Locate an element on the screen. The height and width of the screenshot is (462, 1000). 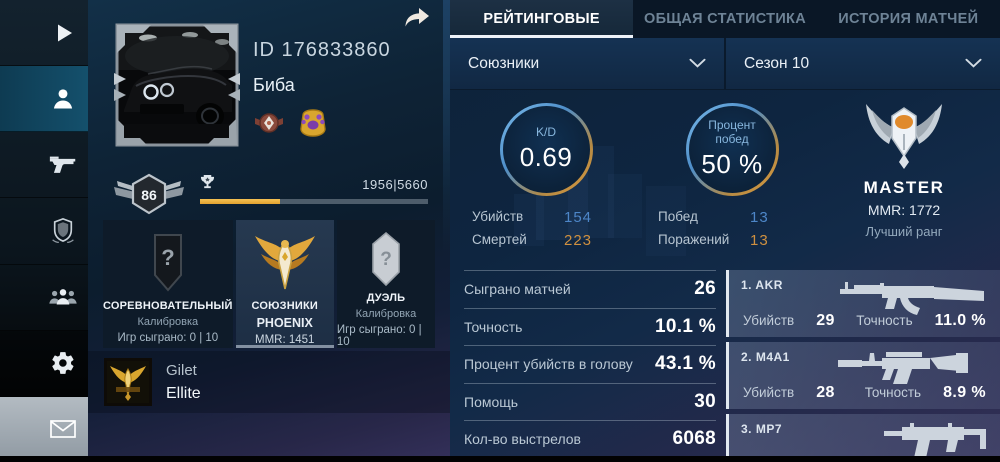
master-rank-emblem-icon is located at coordinates (904, 137).